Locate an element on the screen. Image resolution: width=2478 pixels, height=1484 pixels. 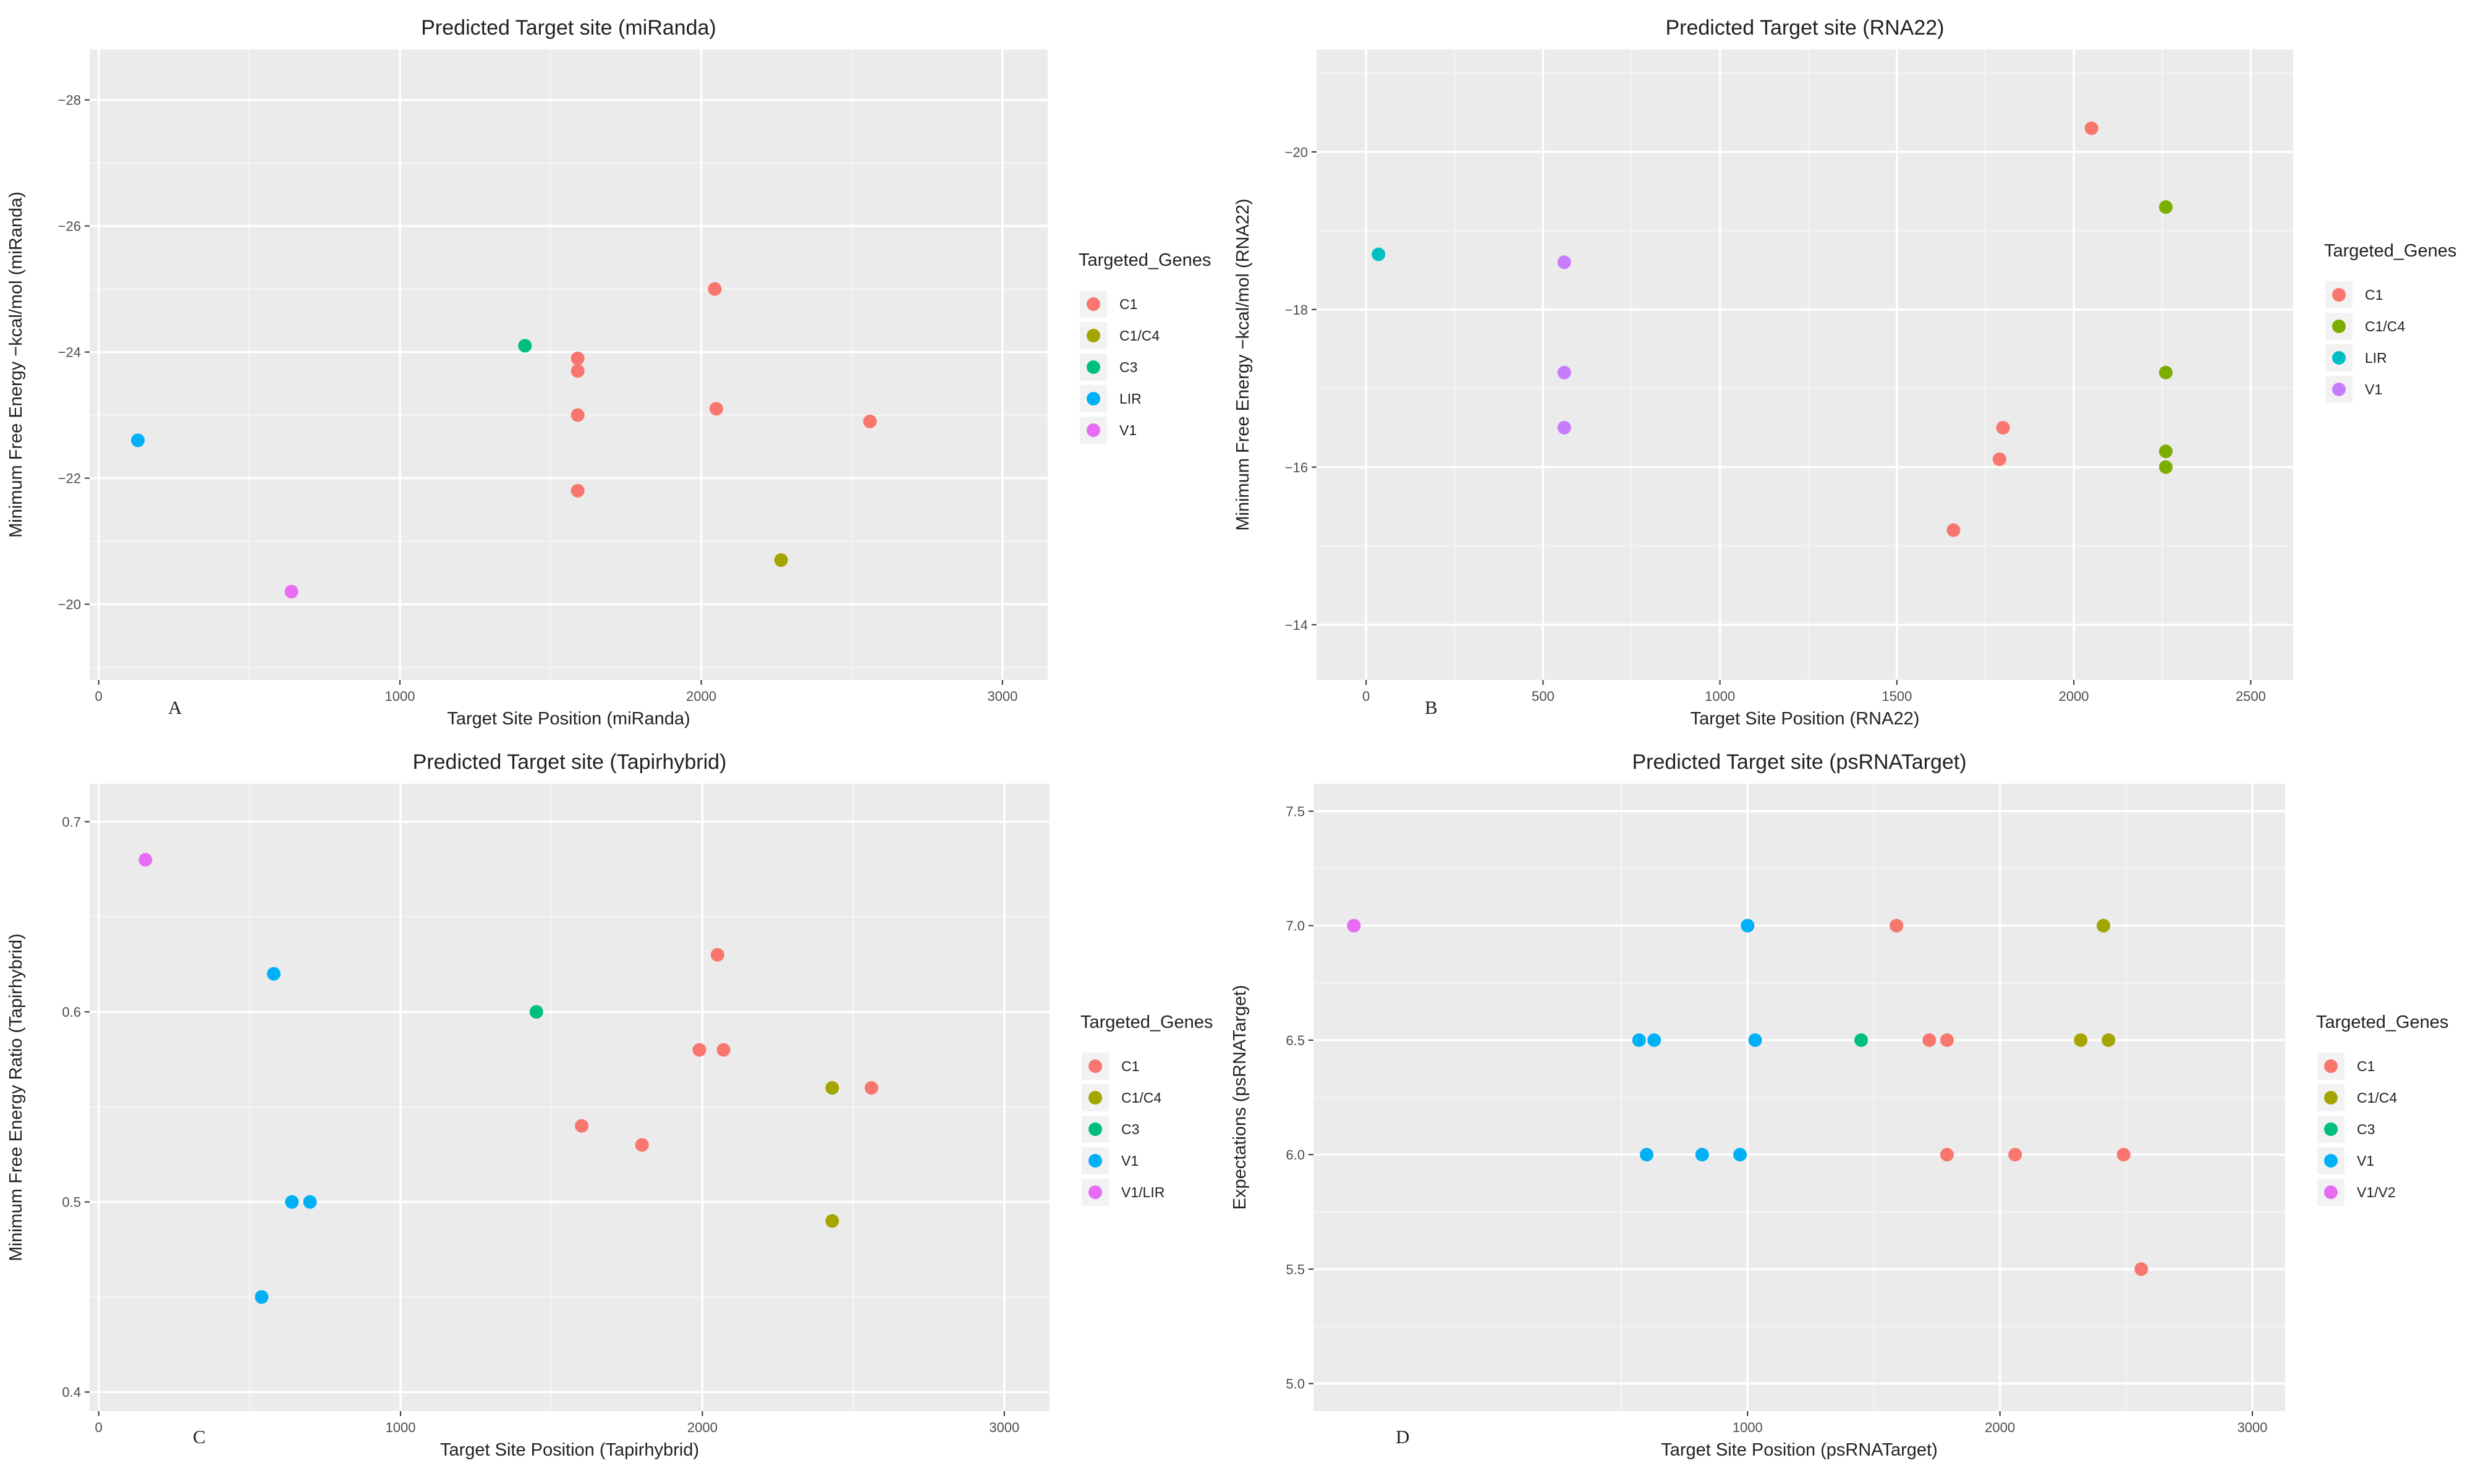
tick-label-x: 500 is located at coordinates (1543, 696).